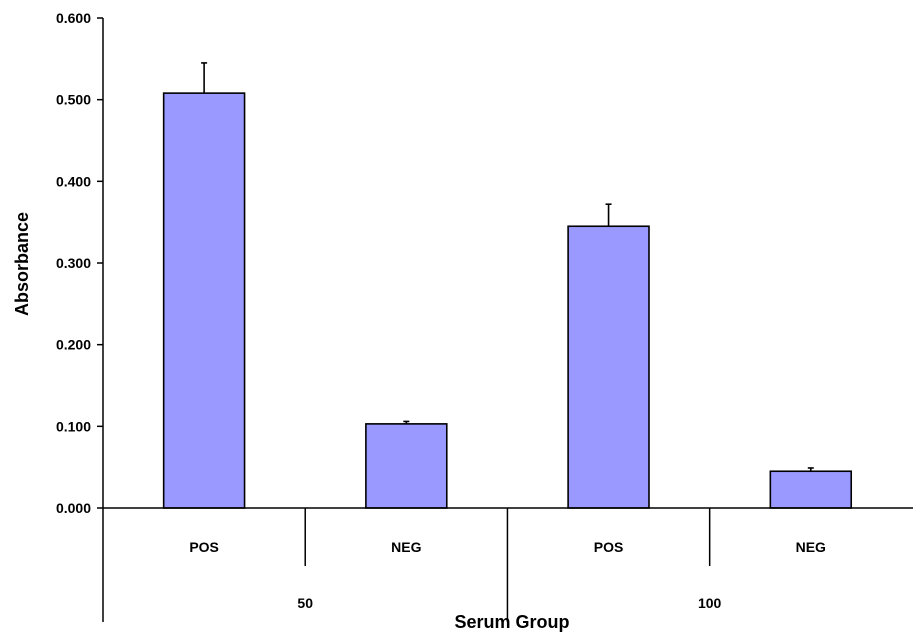 Image resolution: width=913 pixels, height=642 pixels. I want to click on y-tick-label: 0.300, so click(73, 263).